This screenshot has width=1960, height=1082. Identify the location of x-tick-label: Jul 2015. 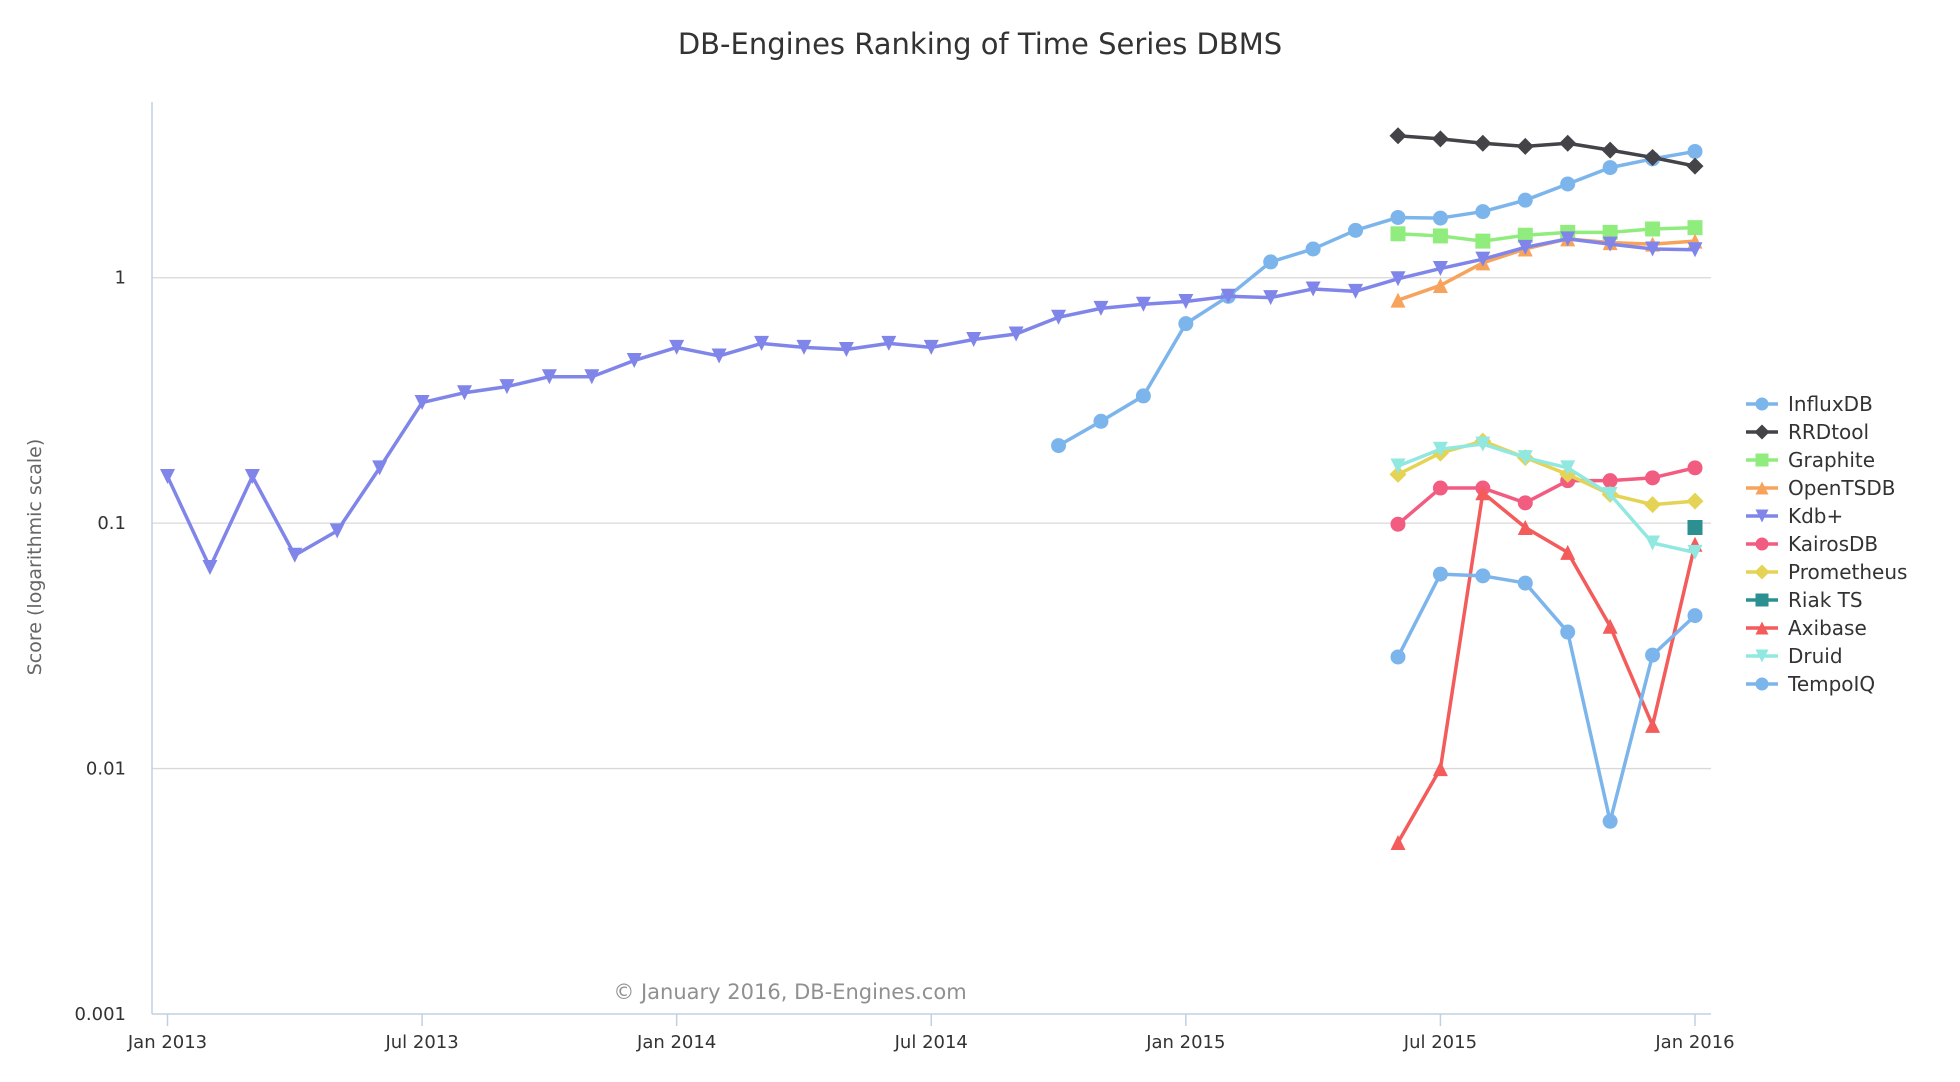
(1440, 1042).